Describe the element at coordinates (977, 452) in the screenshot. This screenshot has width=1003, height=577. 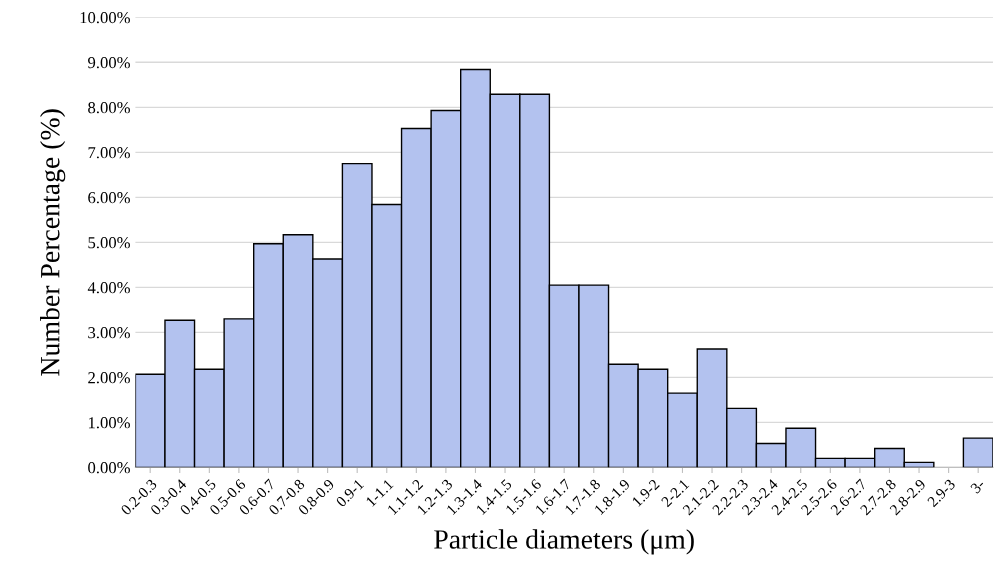
I see `bar` at that location.